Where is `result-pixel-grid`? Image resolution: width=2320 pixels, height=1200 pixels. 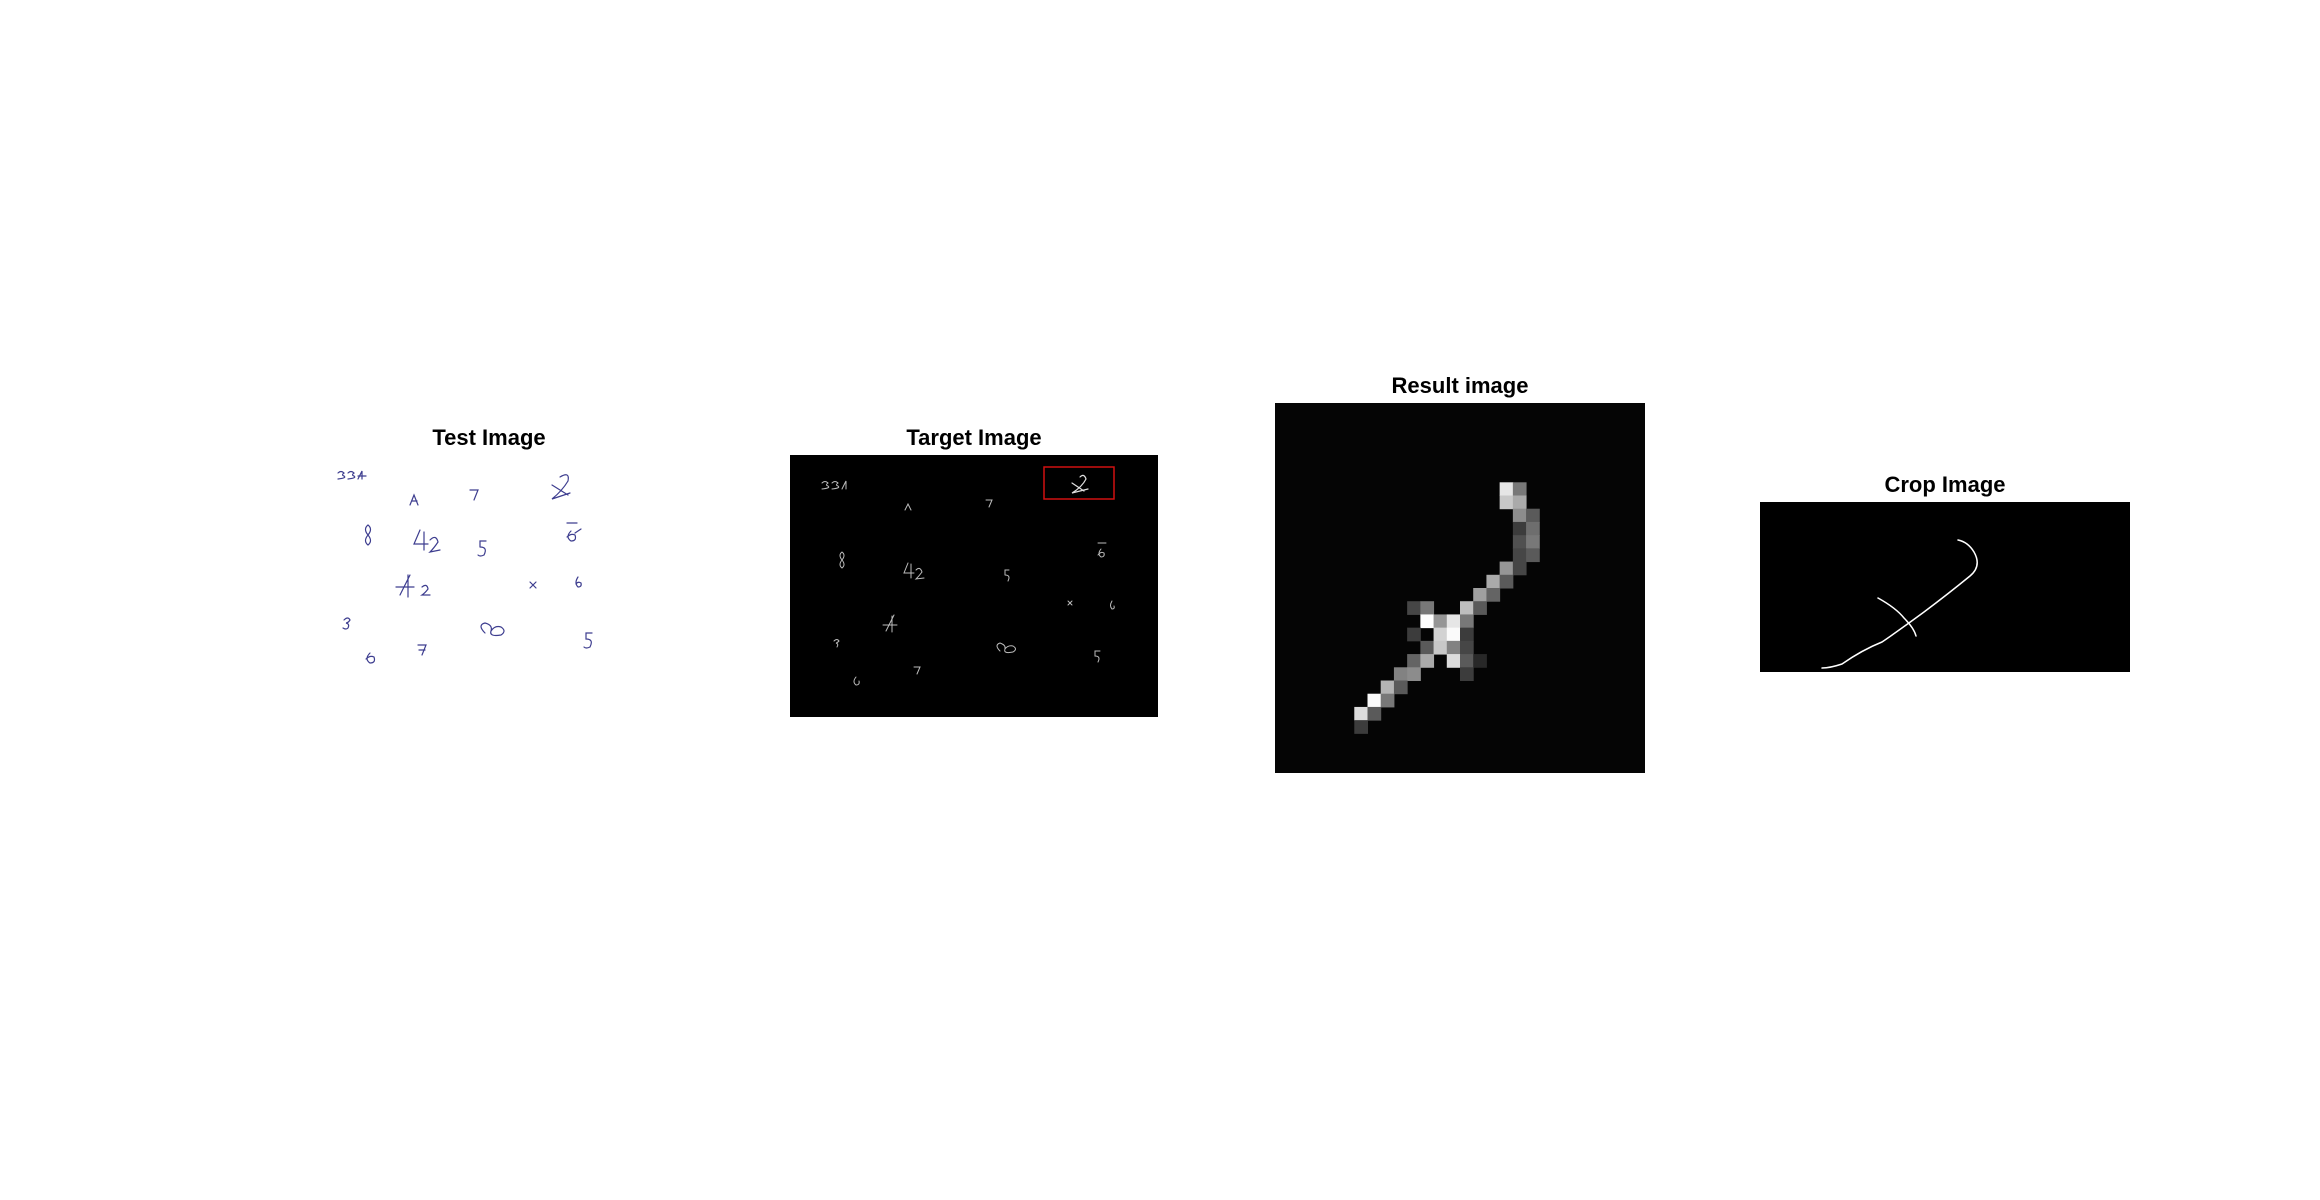
result-pixel-grid is located at coordinates (1447, 608).